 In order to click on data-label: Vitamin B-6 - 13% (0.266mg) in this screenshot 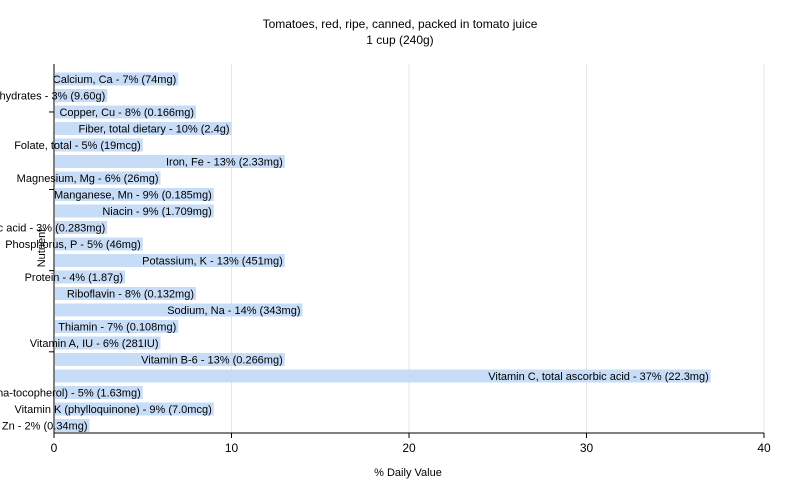, I will do `click(212, 361)`.